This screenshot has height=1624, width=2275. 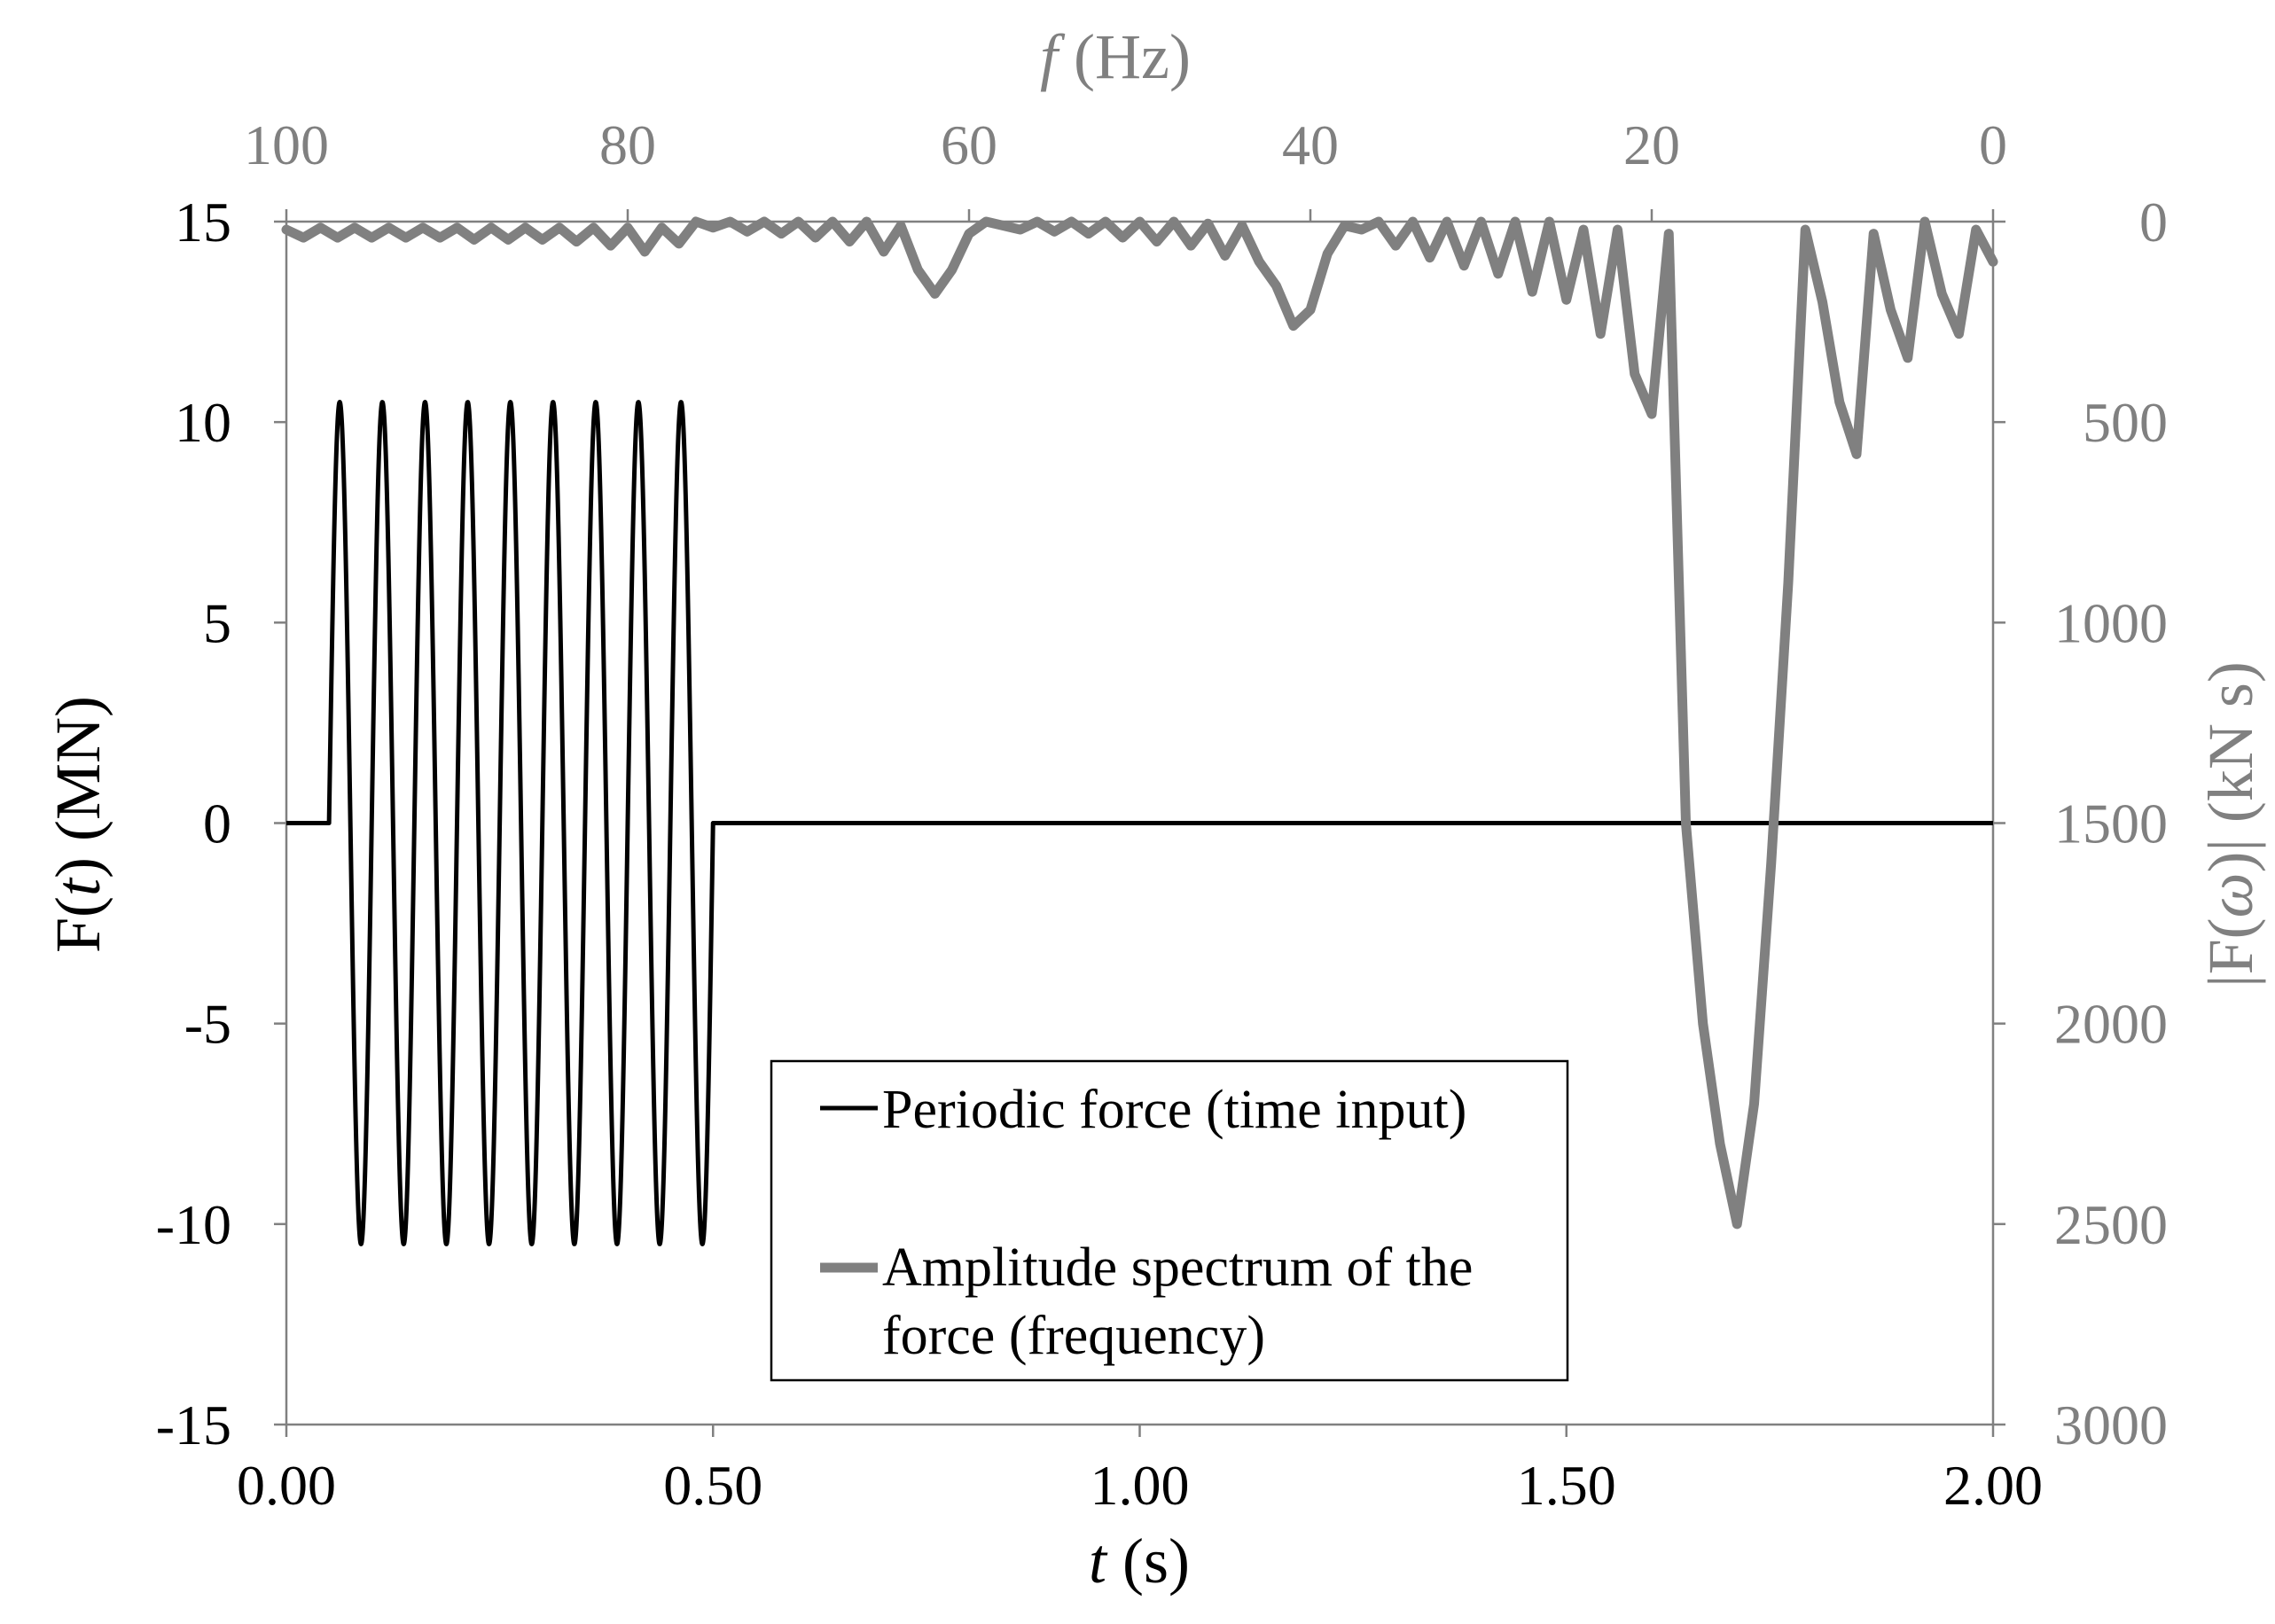 What do you see at coordinates (2111, 1425) in the screenshot?
I see `right-tick-label: 3000` at bounding box center [2111, 1425].